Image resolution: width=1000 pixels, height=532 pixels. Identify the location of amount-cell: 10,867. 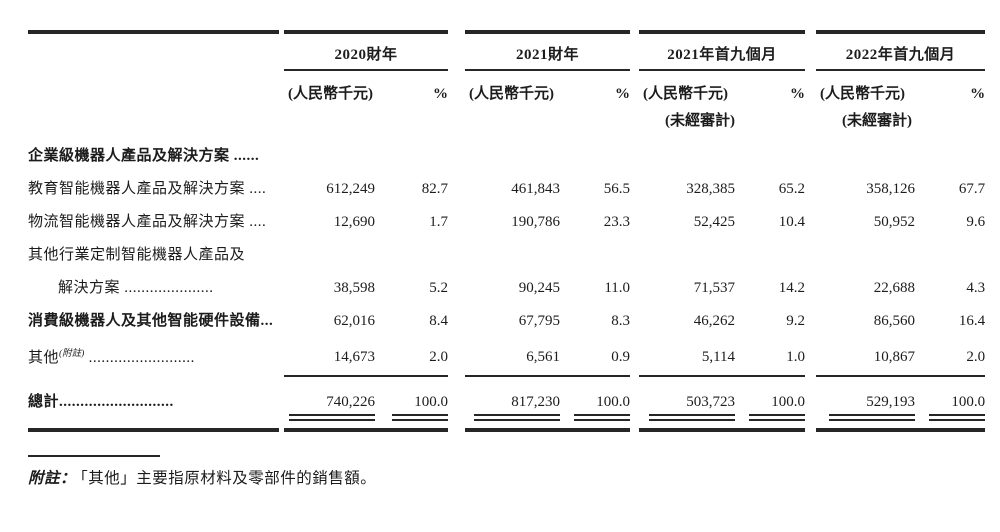
(866, 356).